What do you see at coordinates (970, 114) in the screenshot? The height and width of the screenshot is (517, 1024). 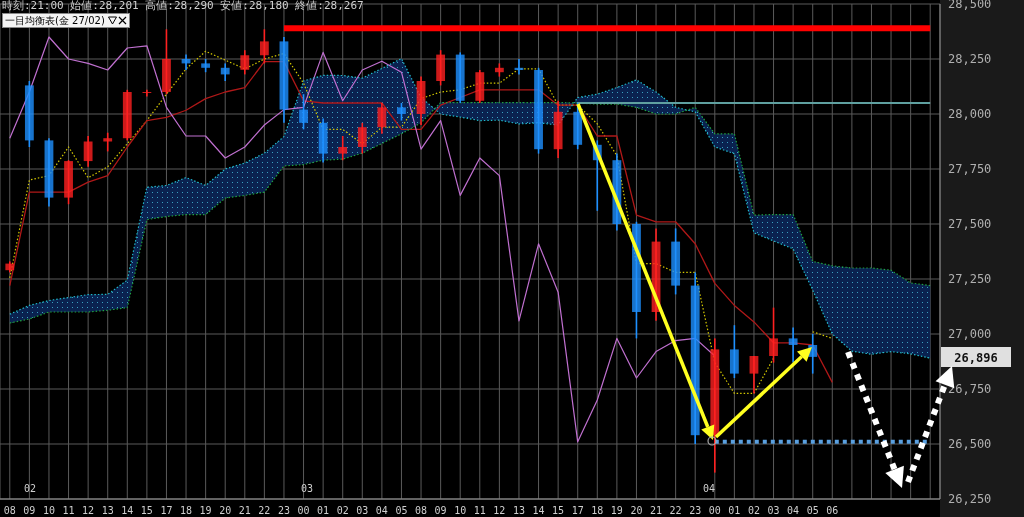 I see `y-tick-label: 28,000` at bounding box center [970, 114].